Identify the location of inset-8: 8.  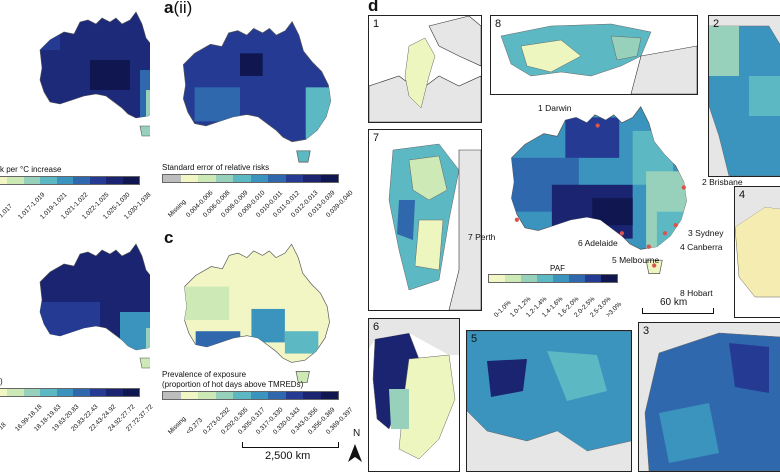
(594, 55).